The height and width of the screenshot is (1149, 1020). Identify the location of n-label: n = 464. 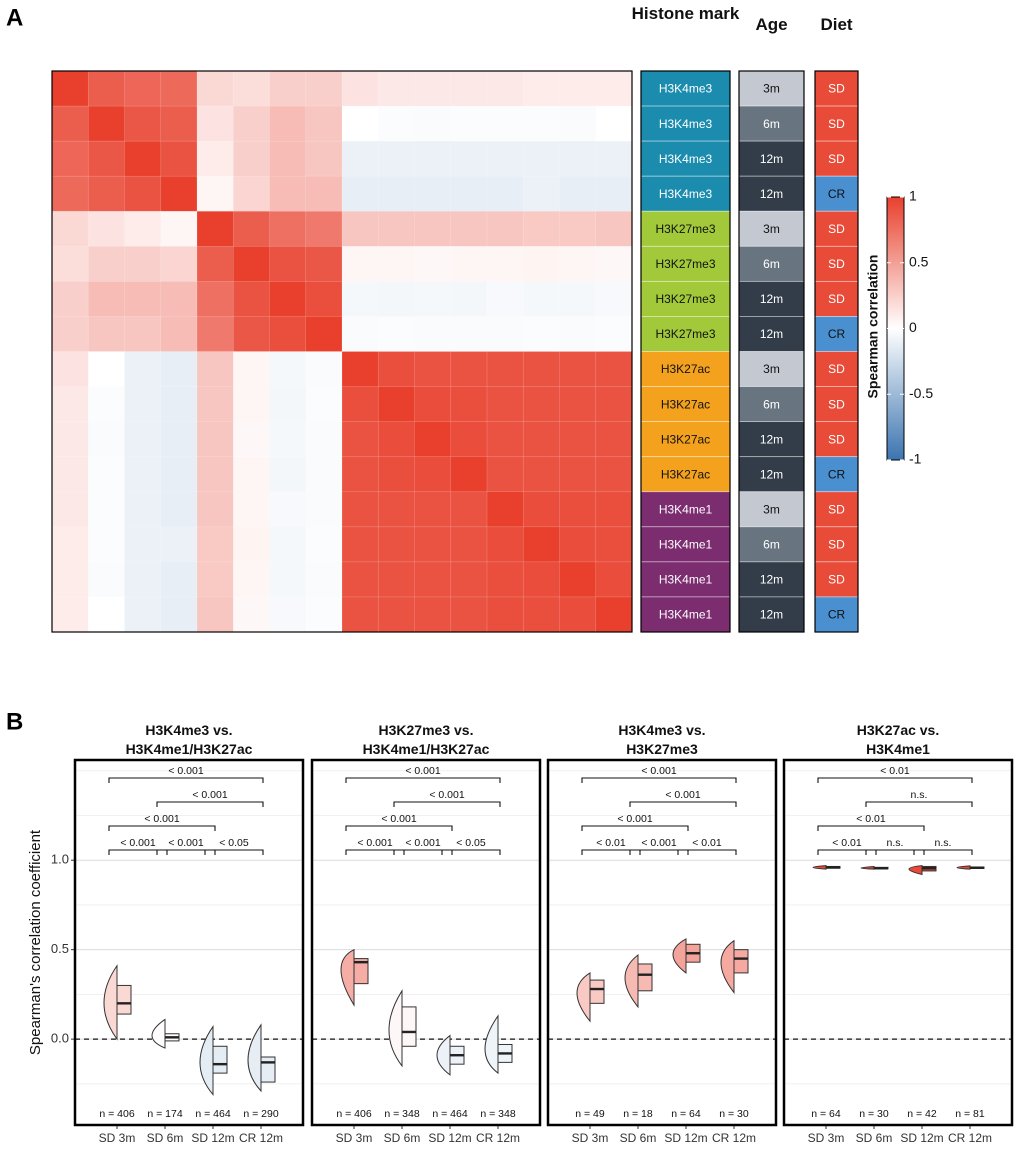
(212, 1114).